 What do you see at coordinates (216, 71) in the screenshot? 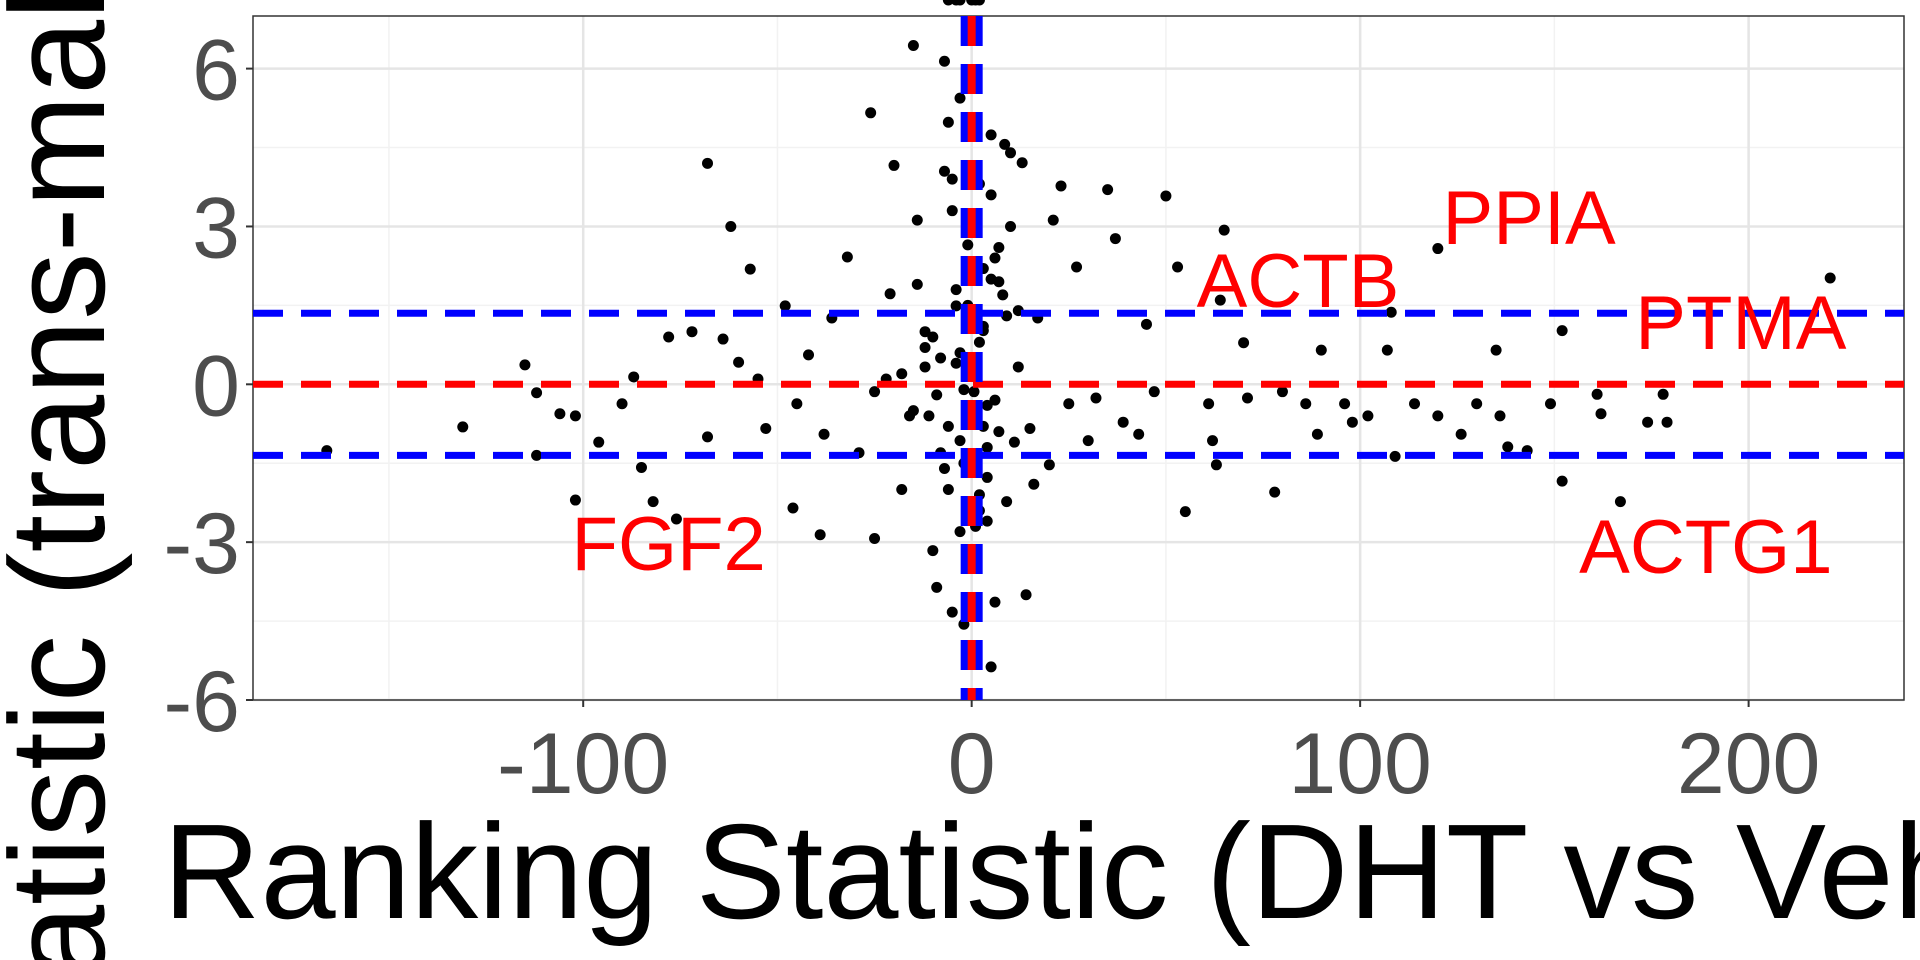
I see `y-tick-label: 6` at bounding box center [216, 71].